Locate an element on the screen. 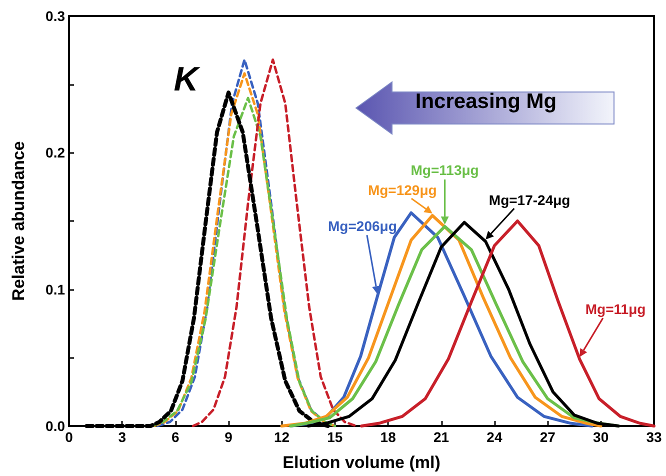 The height and width of the screenshot is (476, 666). x-tick-label: 3 is located at coordinates (122, 437).